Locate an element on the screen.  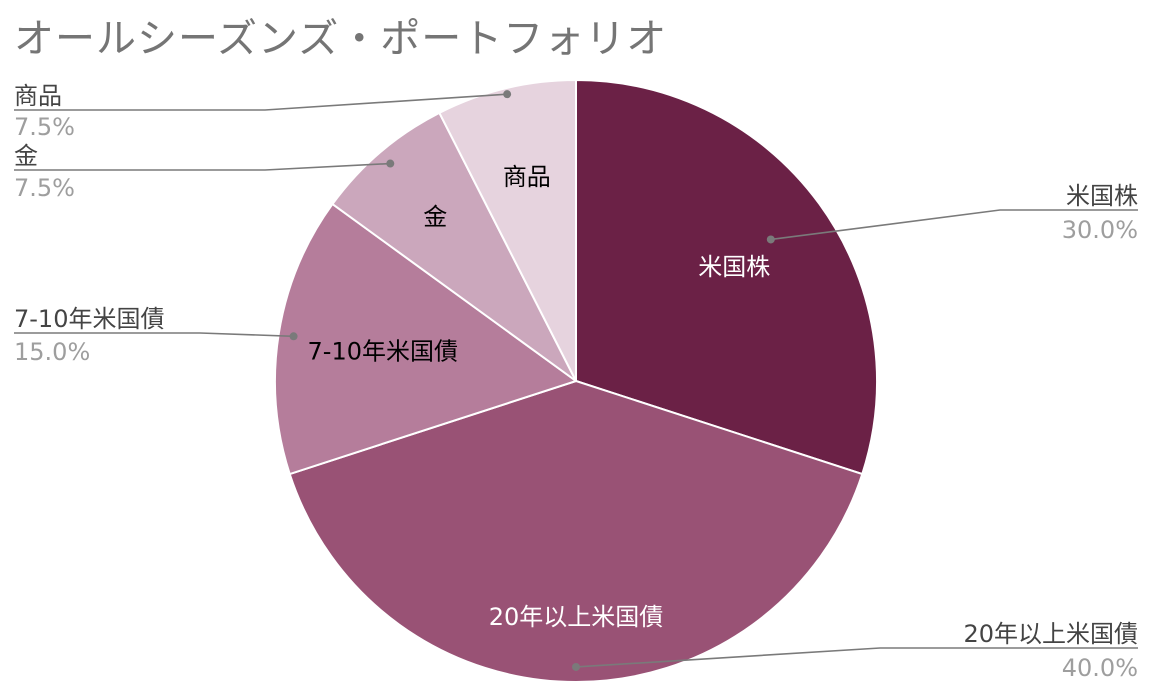
slice-inner-label: 金 is located at coordinates (435, 217).